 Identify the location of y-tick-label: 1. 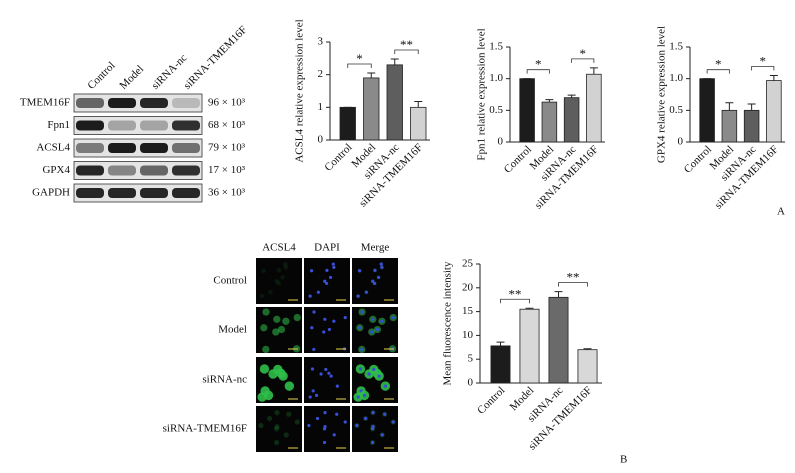
(321, 107).